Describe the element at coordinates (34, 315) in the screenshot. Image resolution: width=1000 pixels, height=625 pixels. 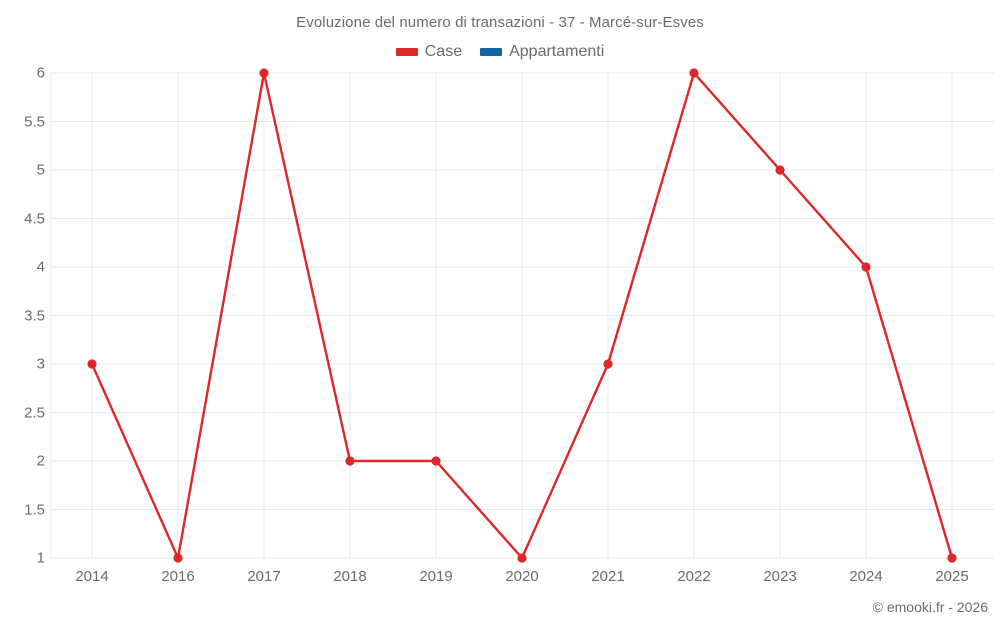
I see `y-axis-tick: 3.5` at that location.